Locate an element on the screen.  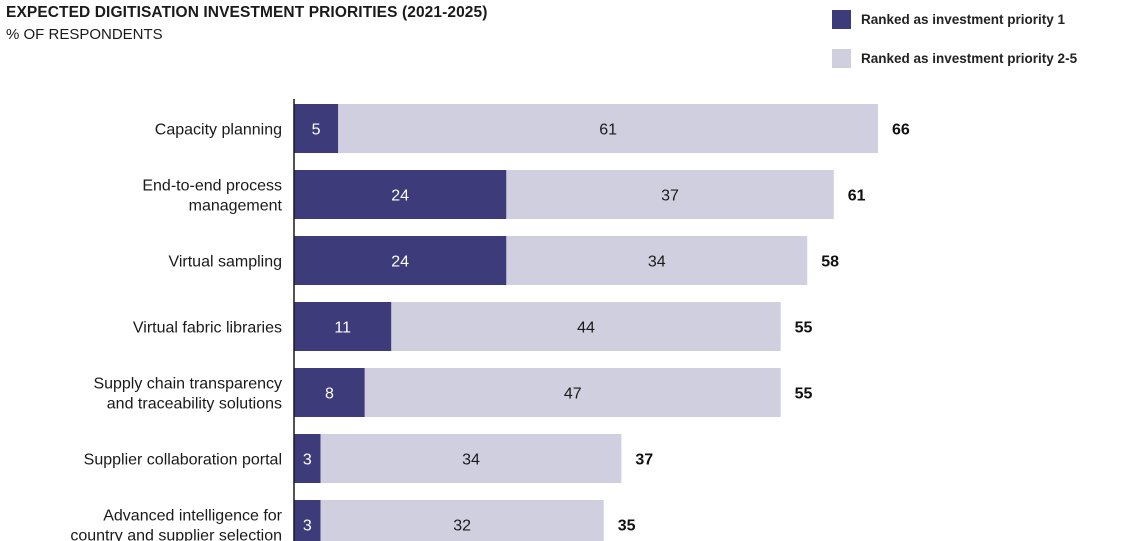
category-label: Virtual sampling is located at coordinates (225, 262).